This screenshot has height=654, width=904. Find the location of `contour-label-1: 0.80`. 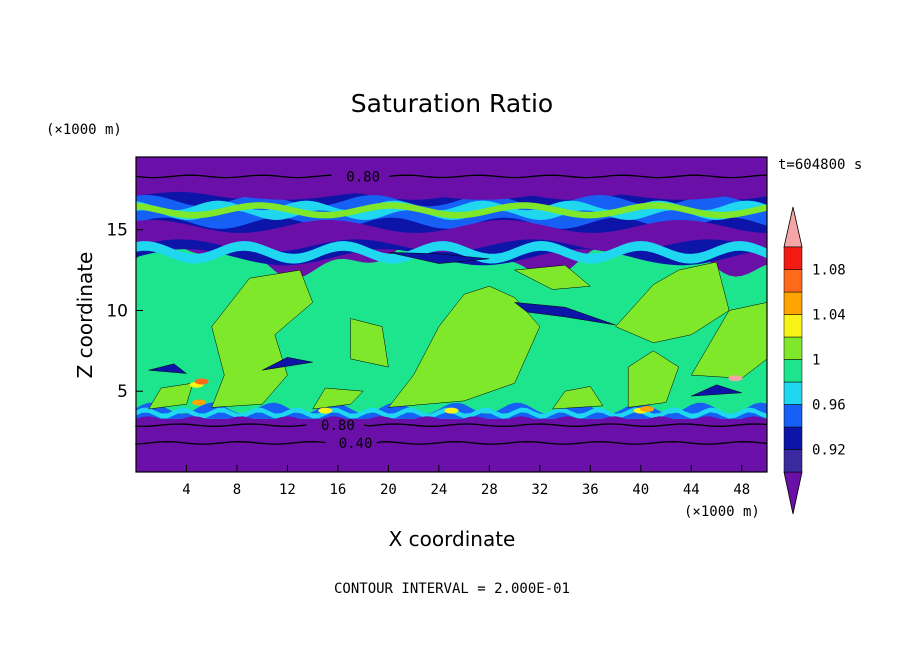

contour-label-1: 0.80 is located at coordinates (363, 177).